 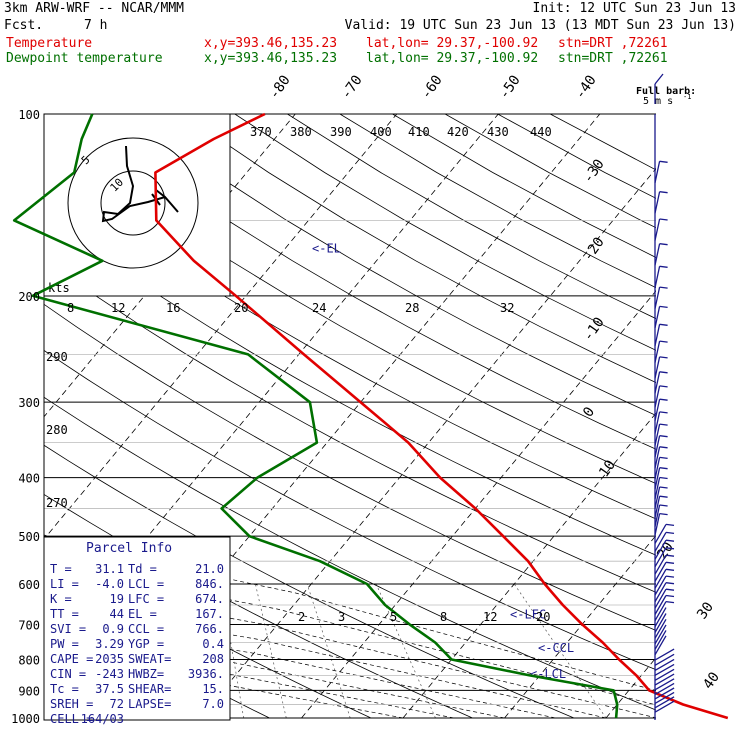 I want to click on hodograph-ring-inner, so click(x=133, y=203).